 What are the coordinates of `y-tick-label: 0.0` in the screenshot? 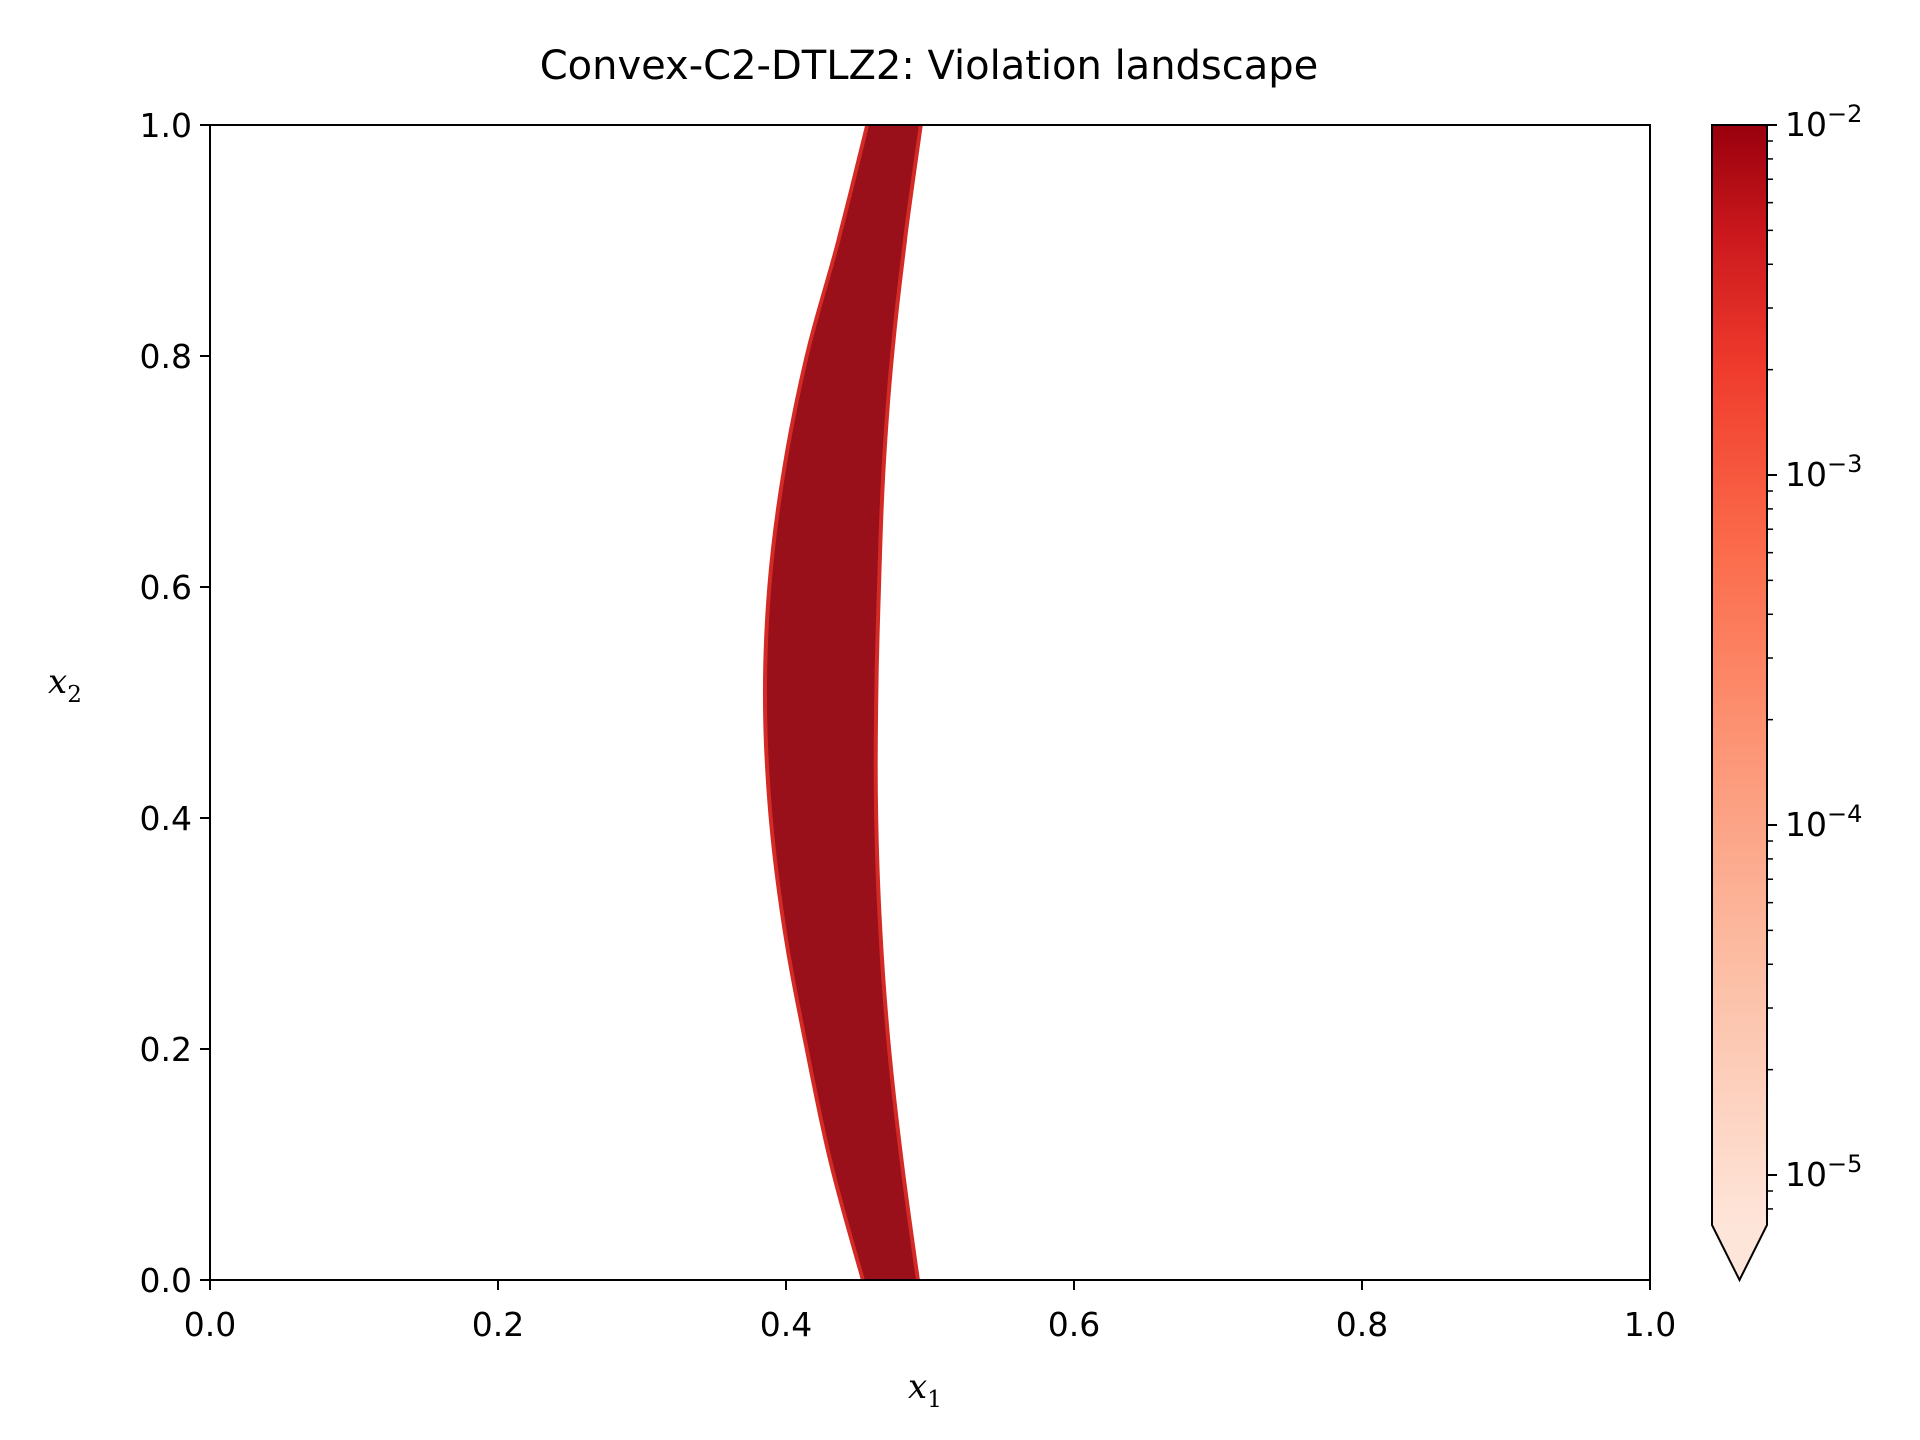 It's located at (166, 1280).